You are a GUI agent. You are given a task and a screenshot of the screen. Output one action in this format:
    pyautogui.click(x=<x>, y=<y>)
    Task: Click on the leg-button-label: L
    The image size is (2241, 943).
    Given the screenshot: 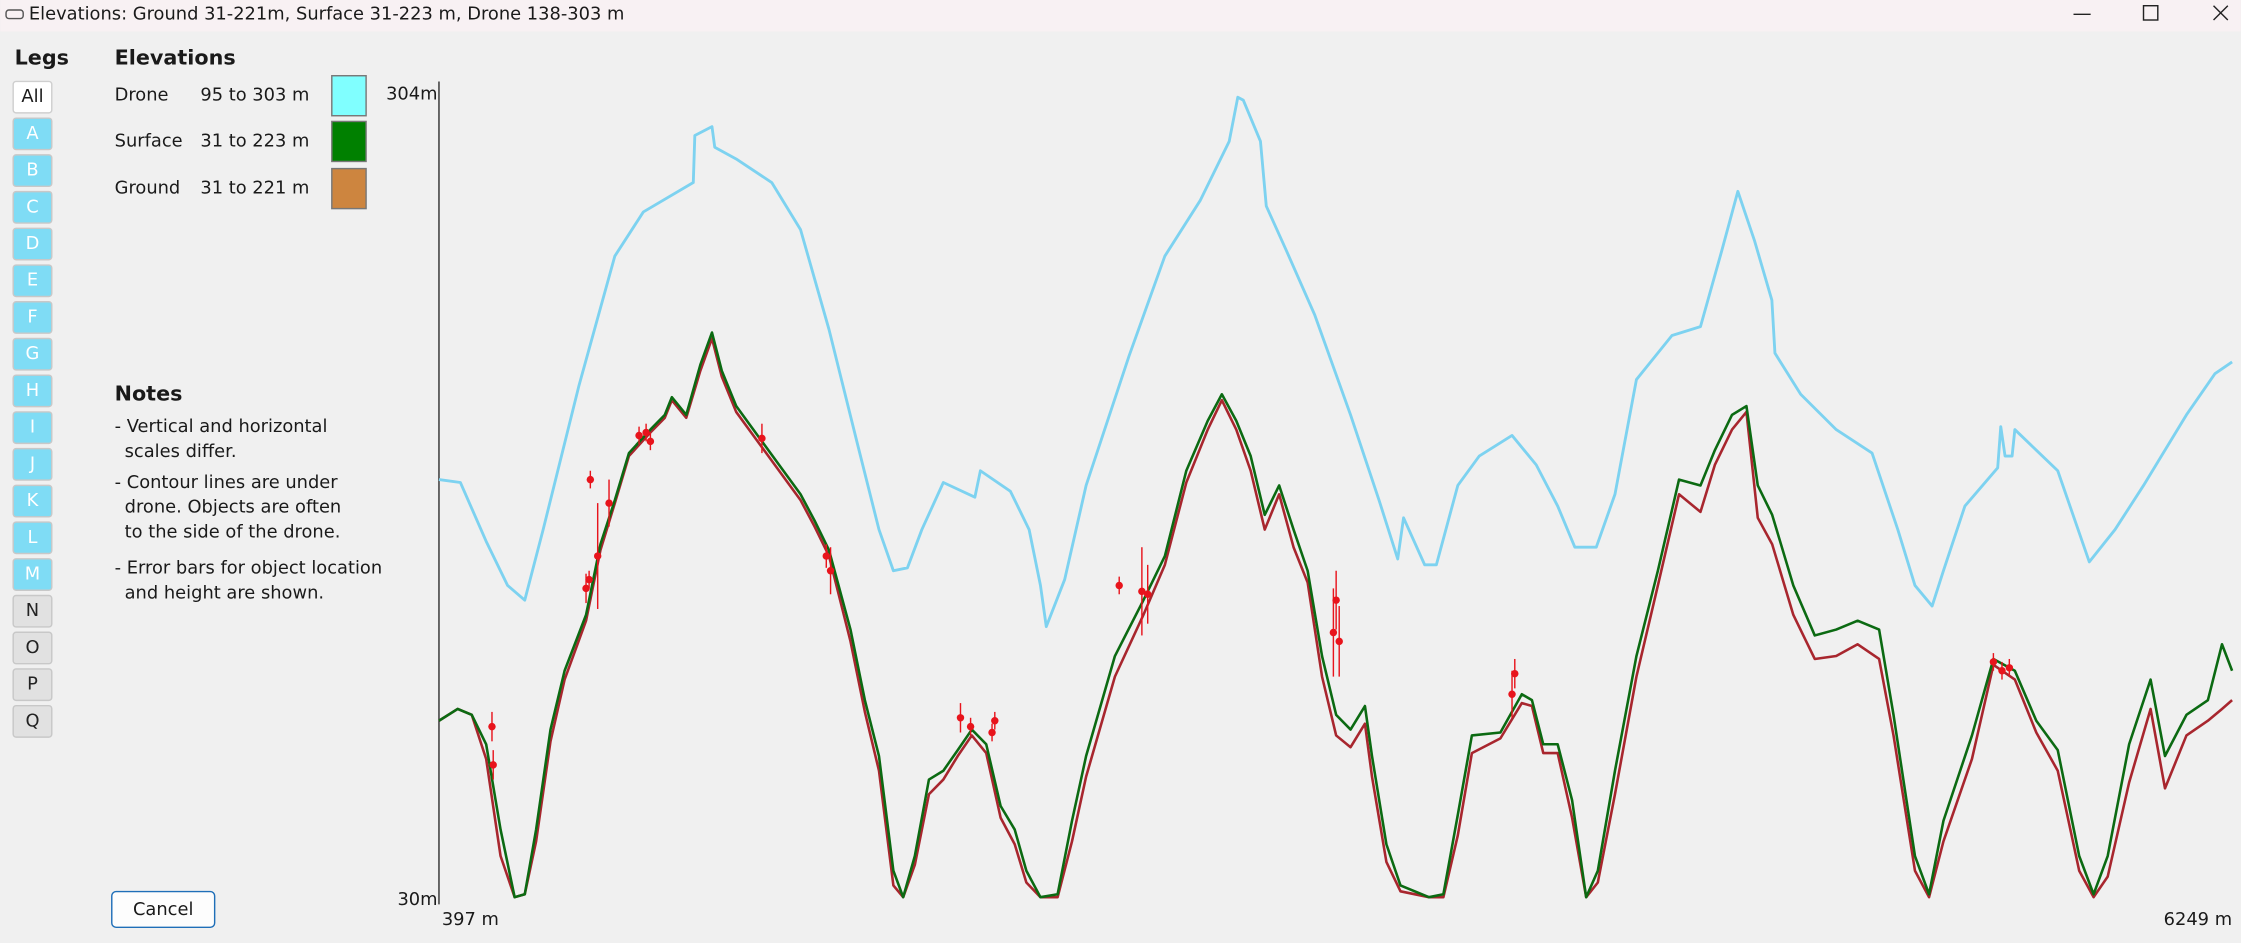 What is the action you would take?
    pyautogui.click(x=33, y=537)
    